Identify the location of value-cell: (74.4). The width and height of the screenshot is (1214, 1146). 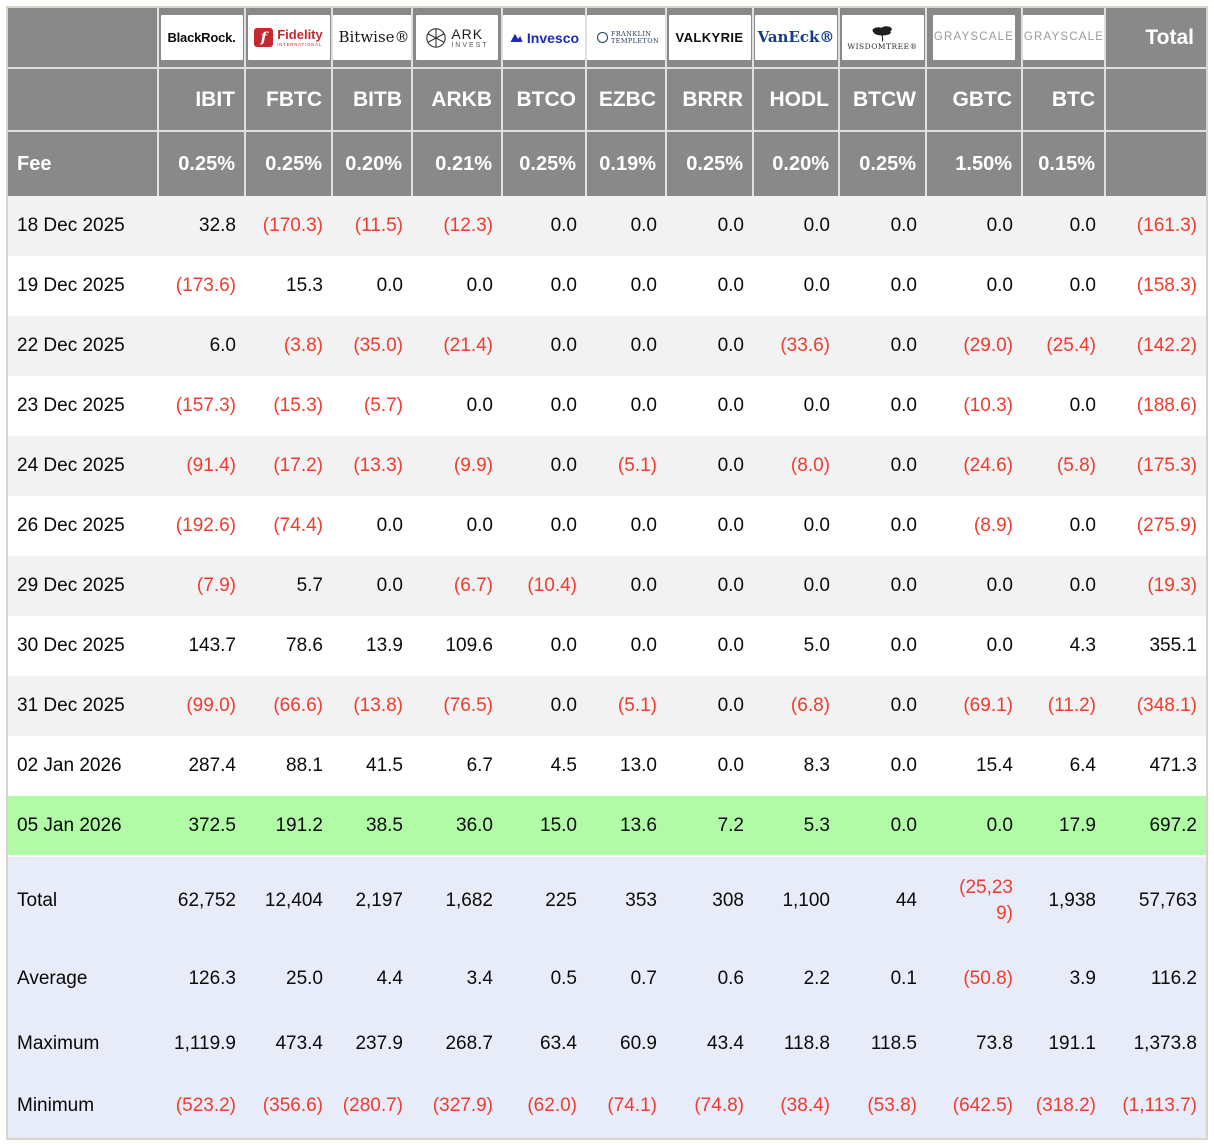
(288, 526).